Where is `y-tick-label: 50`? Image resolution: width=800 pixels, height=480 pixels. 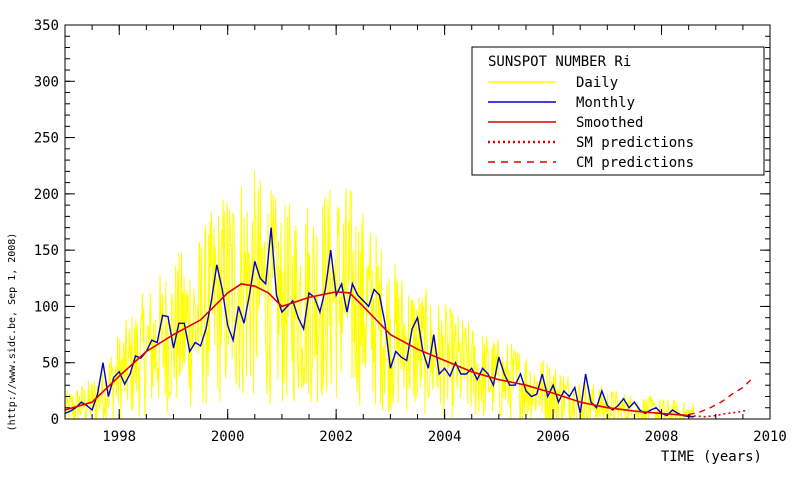
y-tick-label: 50 is located at coordinates (50, 364).